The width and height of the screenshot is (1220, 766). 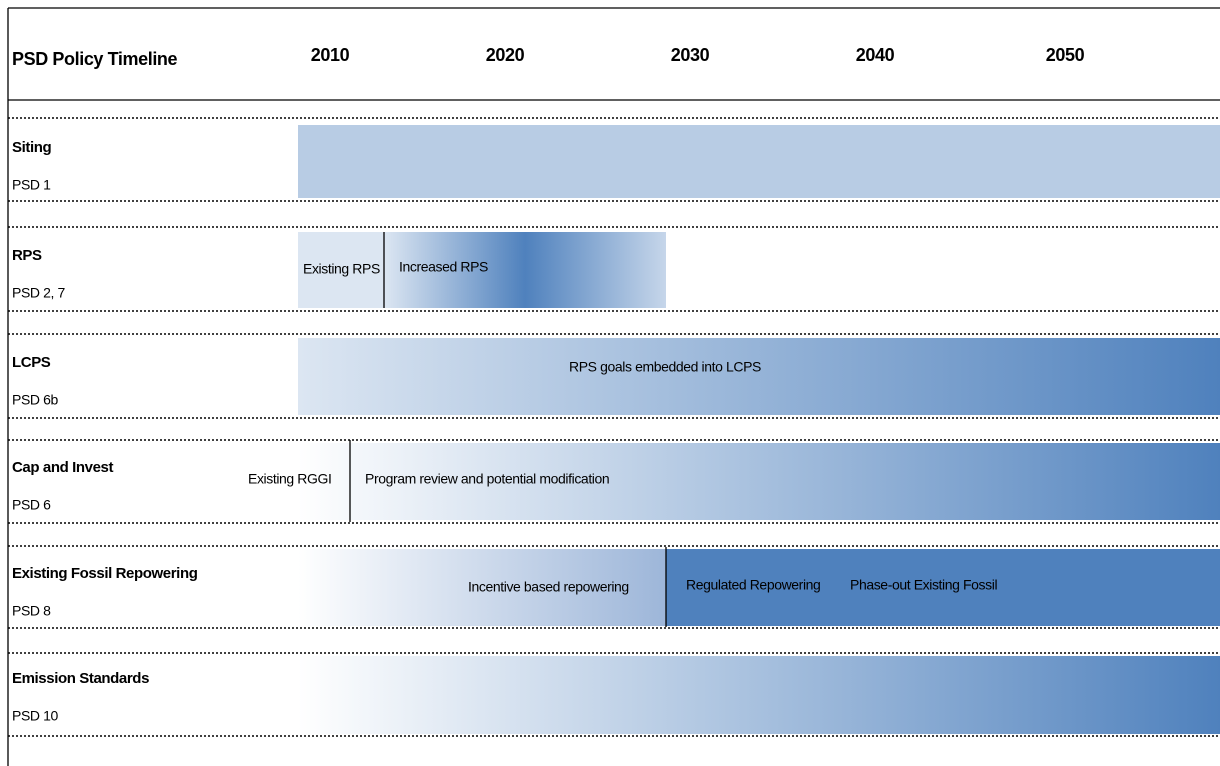 I want to click on row-code: PSD 6b, so click(x=35, y=400).